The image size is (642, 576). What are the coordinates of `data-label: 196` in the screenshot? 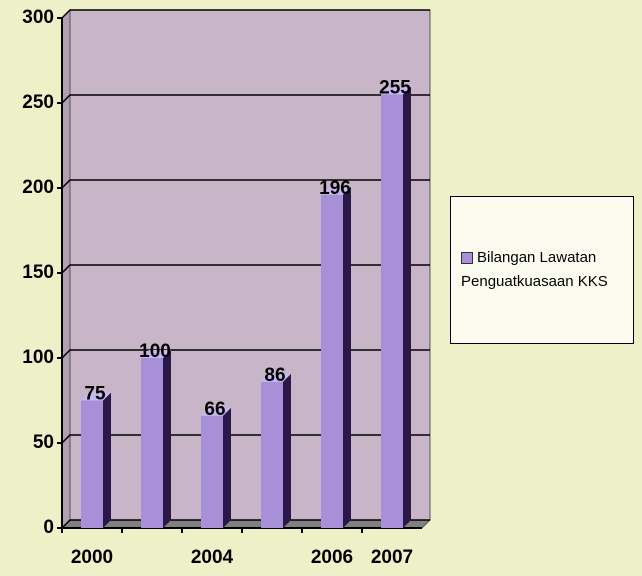 It's located at (335, 188).